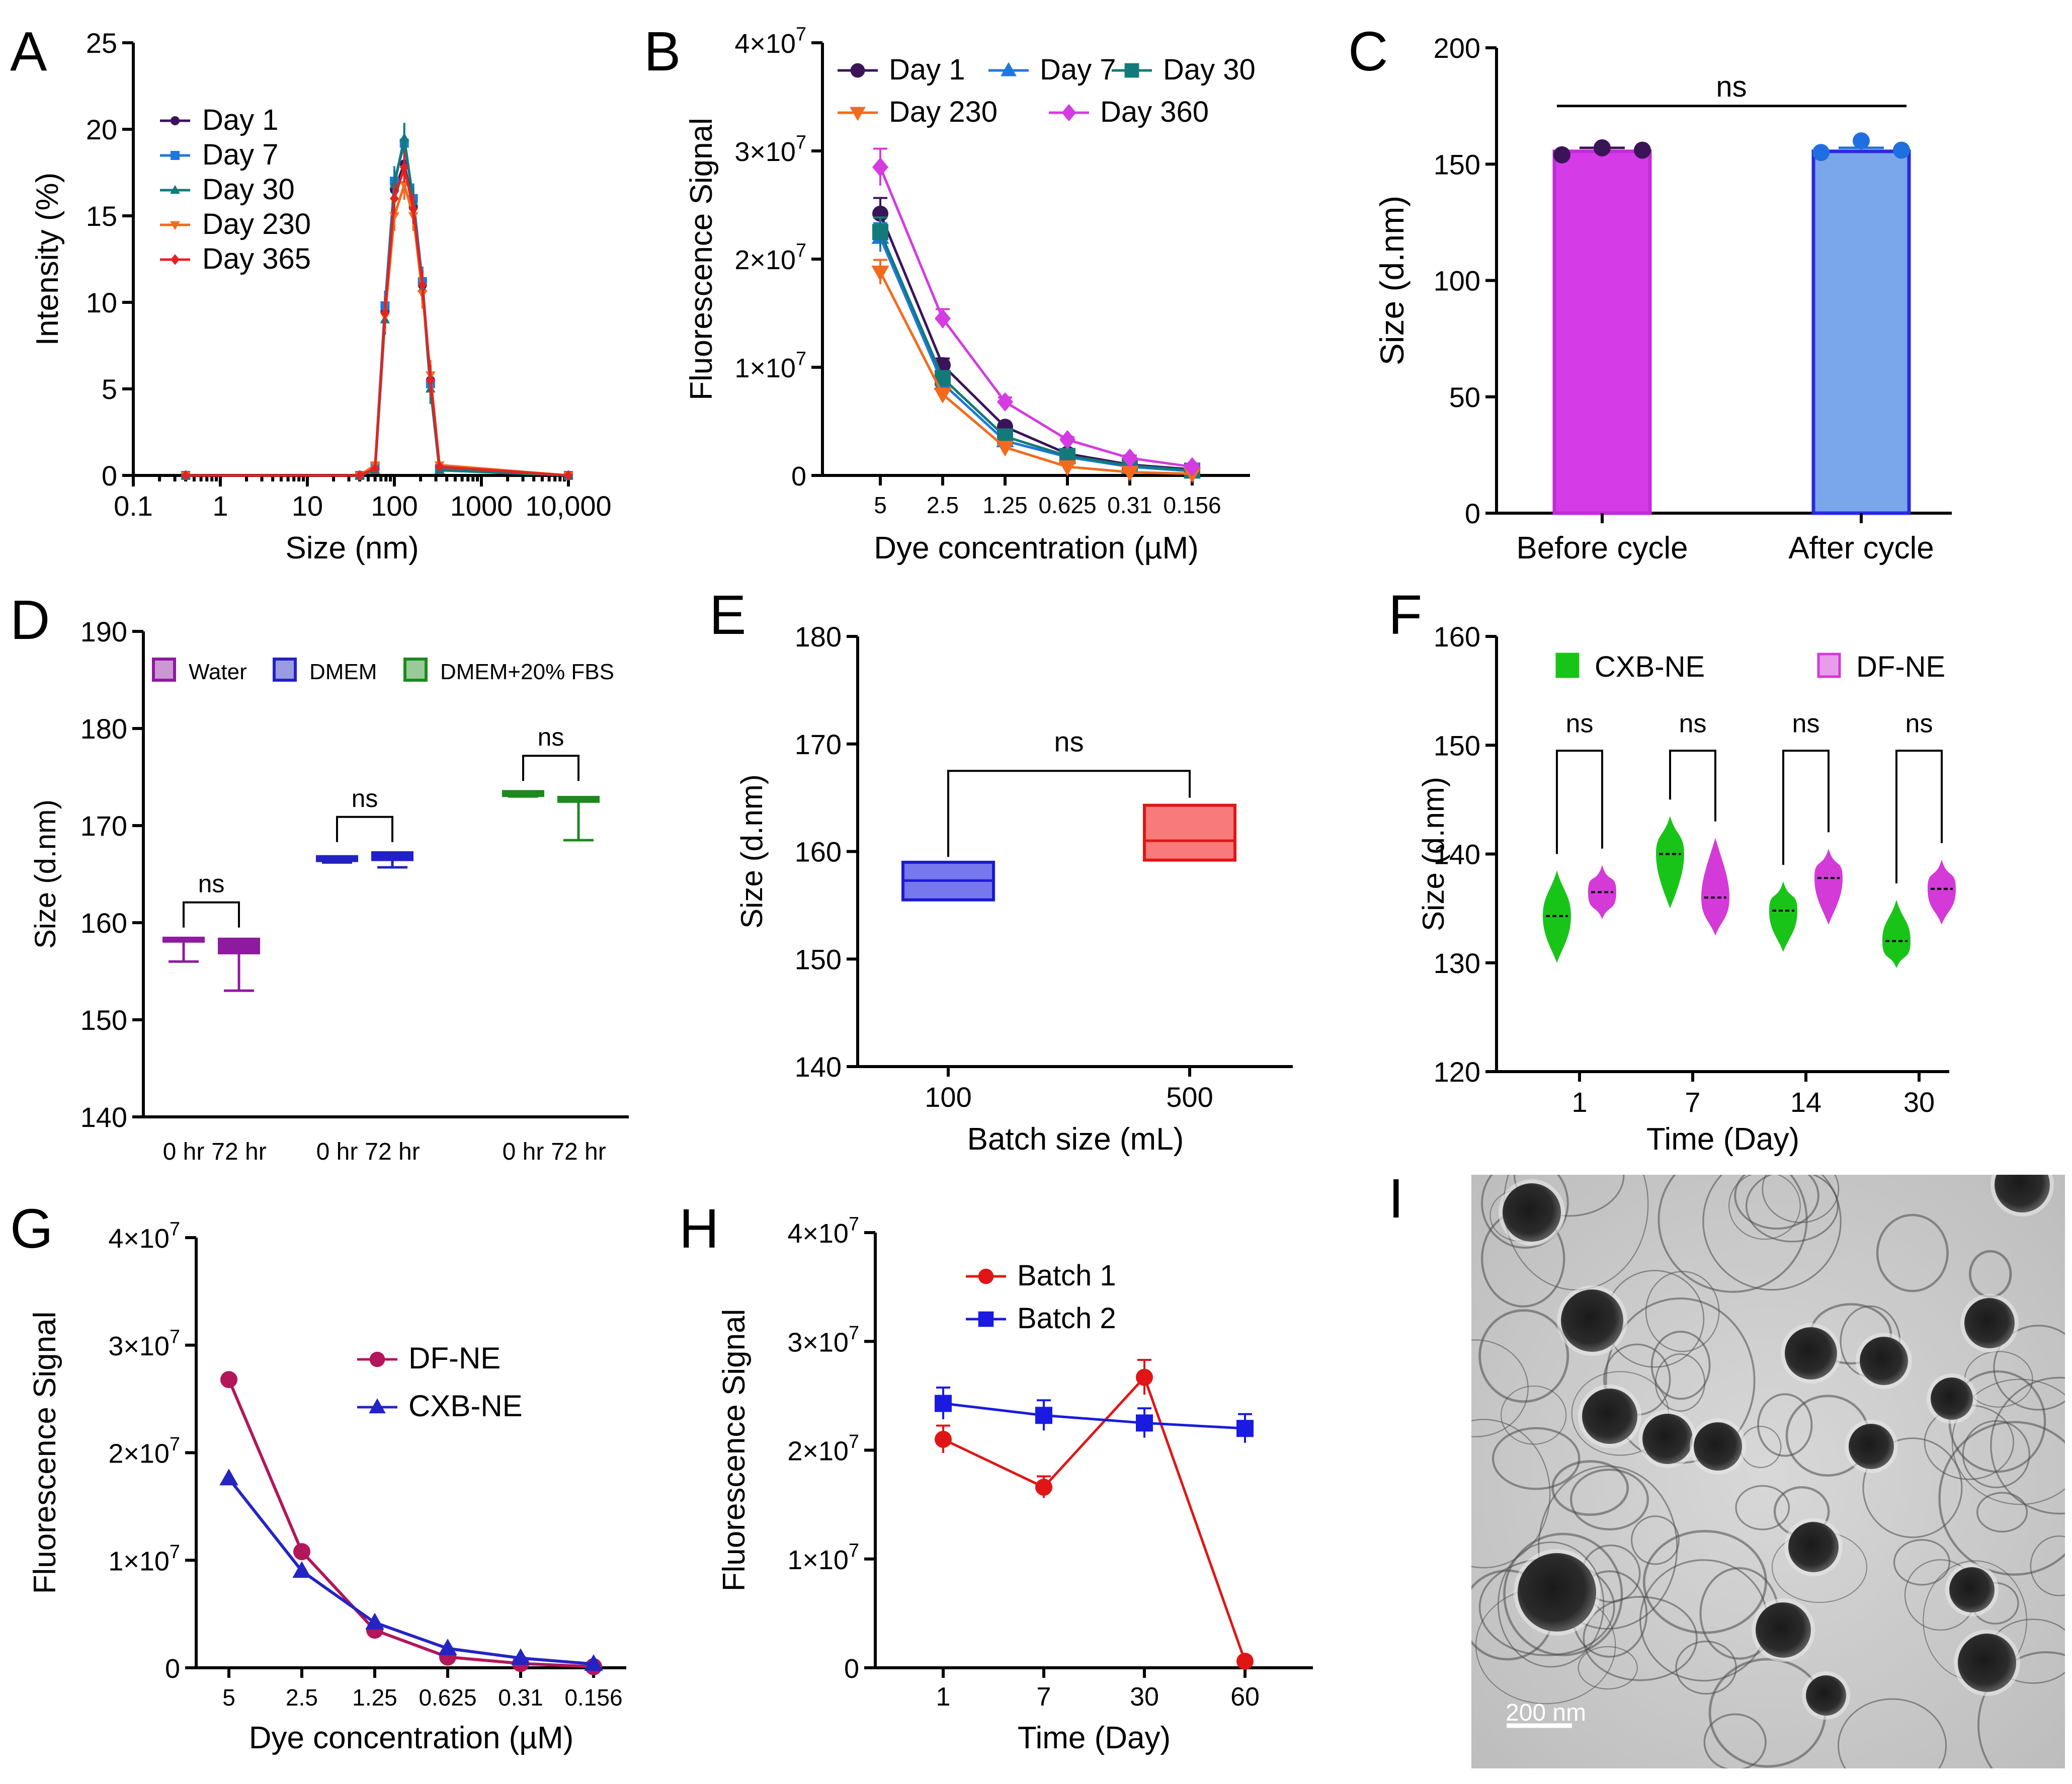 Image resolution: width=2072 pixels, height=1784 pixels. I want to click on y-tick-label: 20, so click(102, 130).